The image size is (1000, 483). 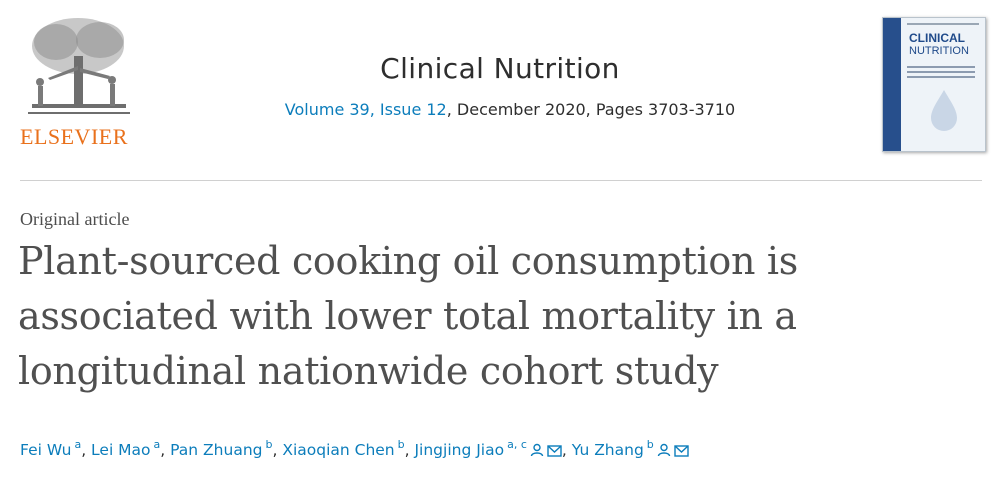 I want to click on cover-title-line2: NUTRITION, so click(x=939, y=51).